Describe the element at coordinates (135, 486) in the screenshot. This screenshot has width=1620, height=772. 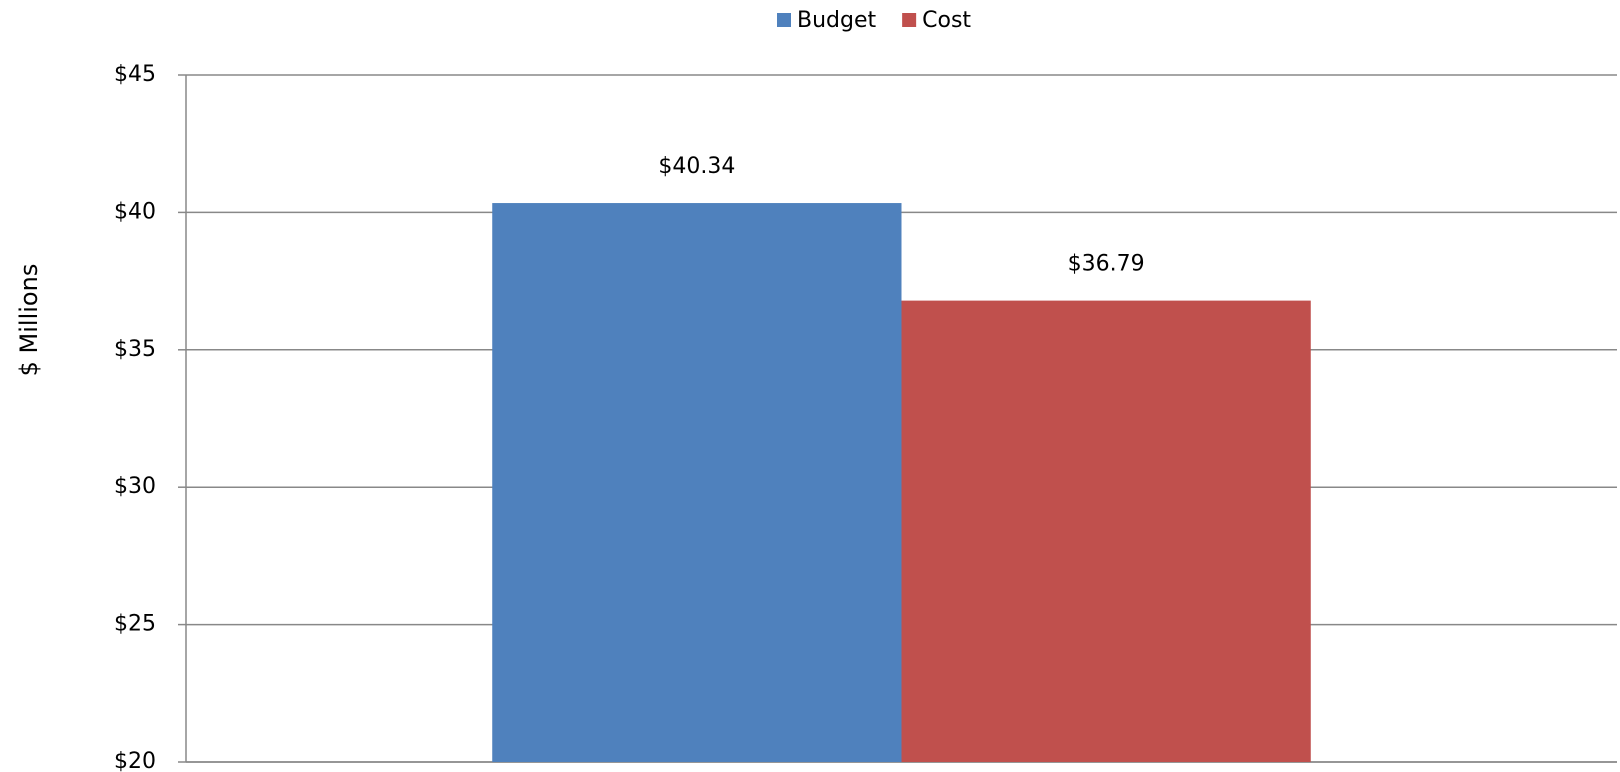
I see `y-tick-label: $30` at that location.